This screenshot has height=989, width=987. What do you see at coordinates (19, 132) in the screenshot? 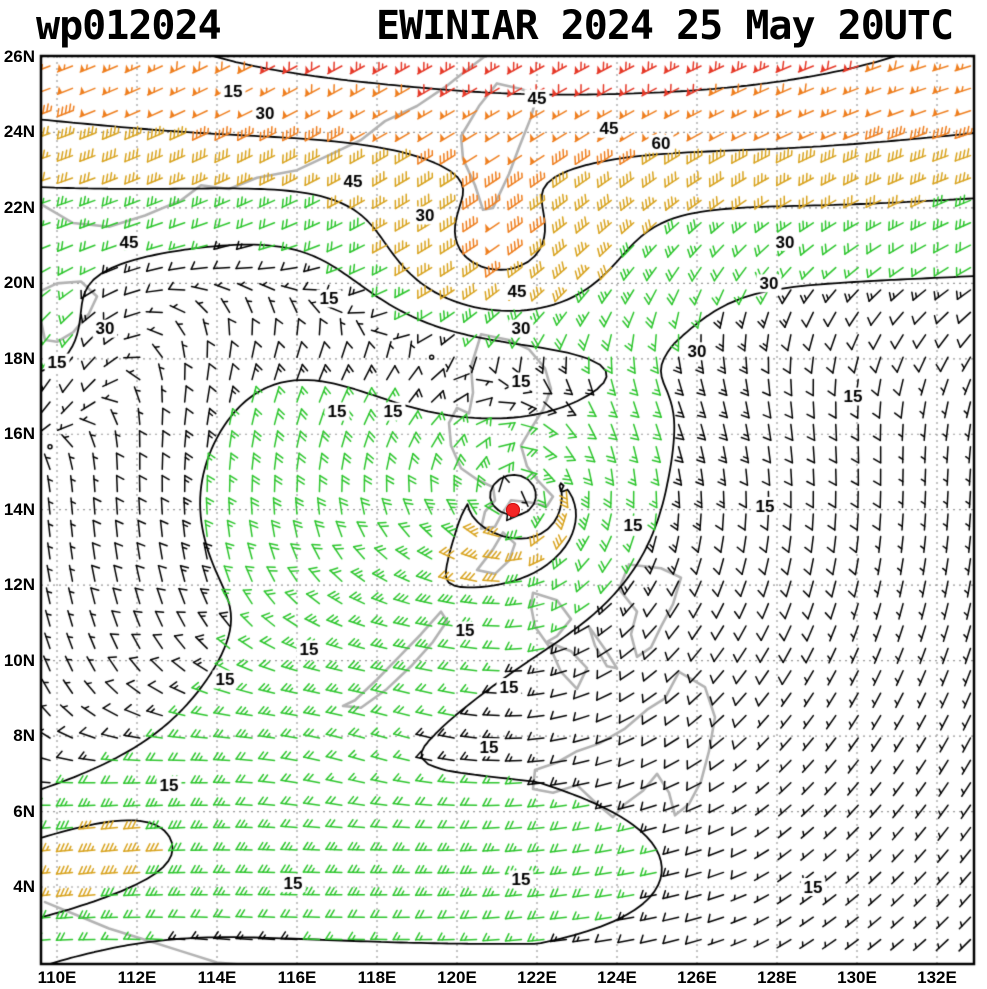
I see `lat-tick-label: 24N` at bounding box center [19, 132].